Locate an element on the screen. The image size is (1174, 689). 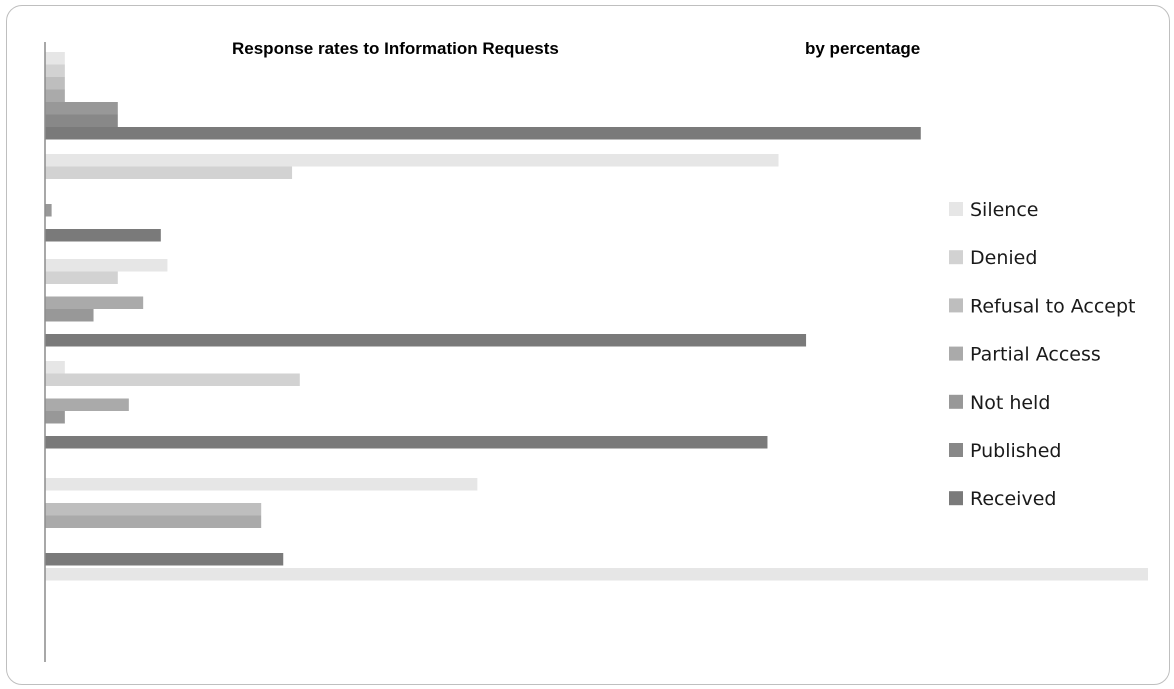
legend-label: Partial Access is located at coordinates (1035, 355).